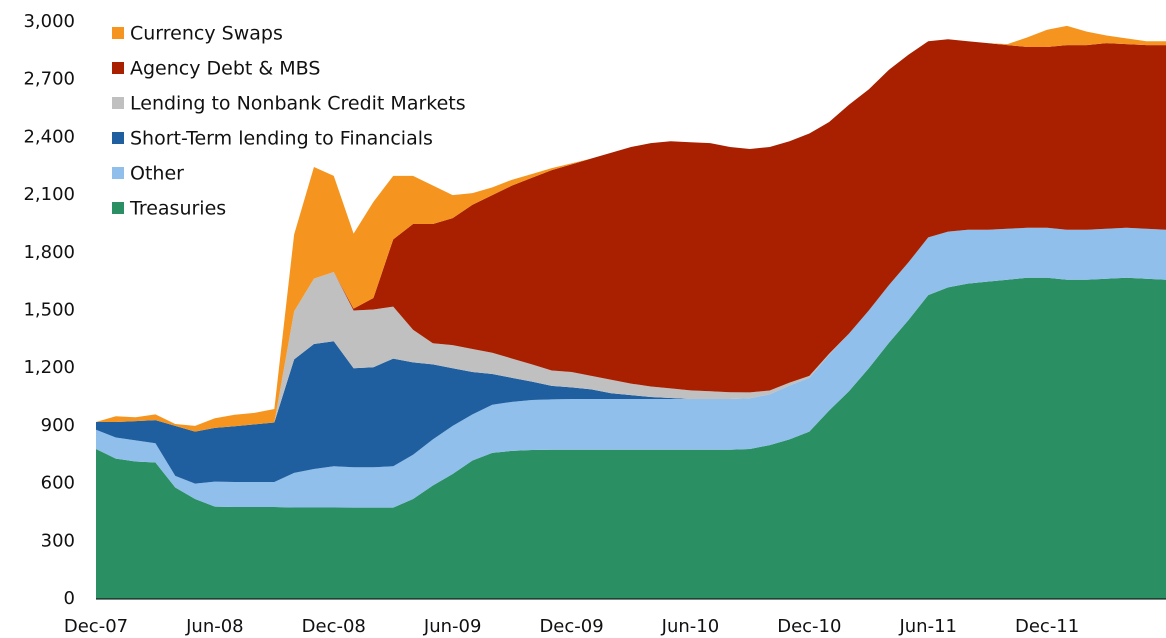 This screenshot has width=1166, height=638. What do you see at coordinates (96, 626) in the screenshot?
I see `x-tick-label: Dec-07` at bounding box center [96, 626].